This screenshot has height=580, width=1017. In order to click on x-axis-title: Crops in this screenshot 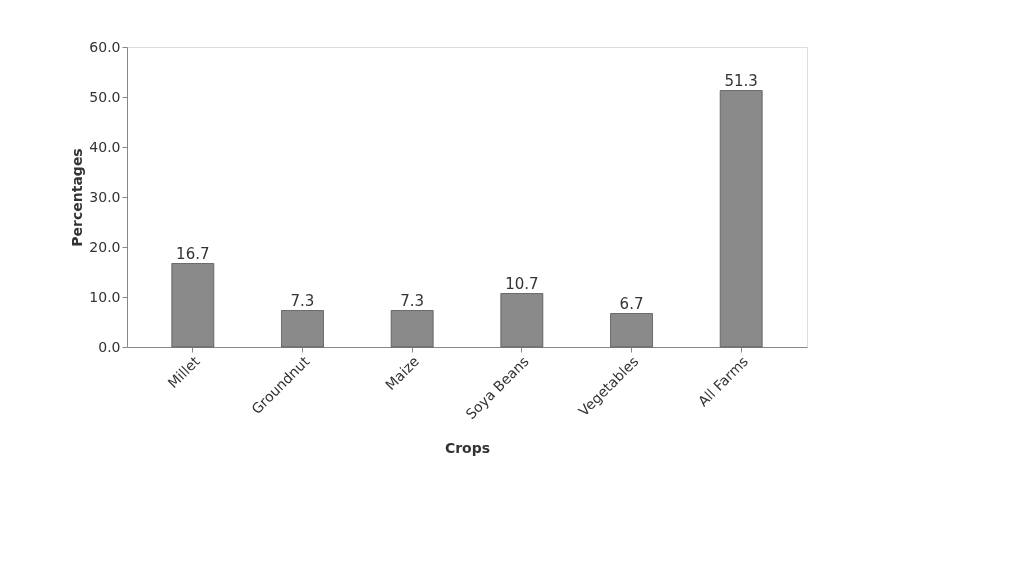, I will do `click(467, 448)`.